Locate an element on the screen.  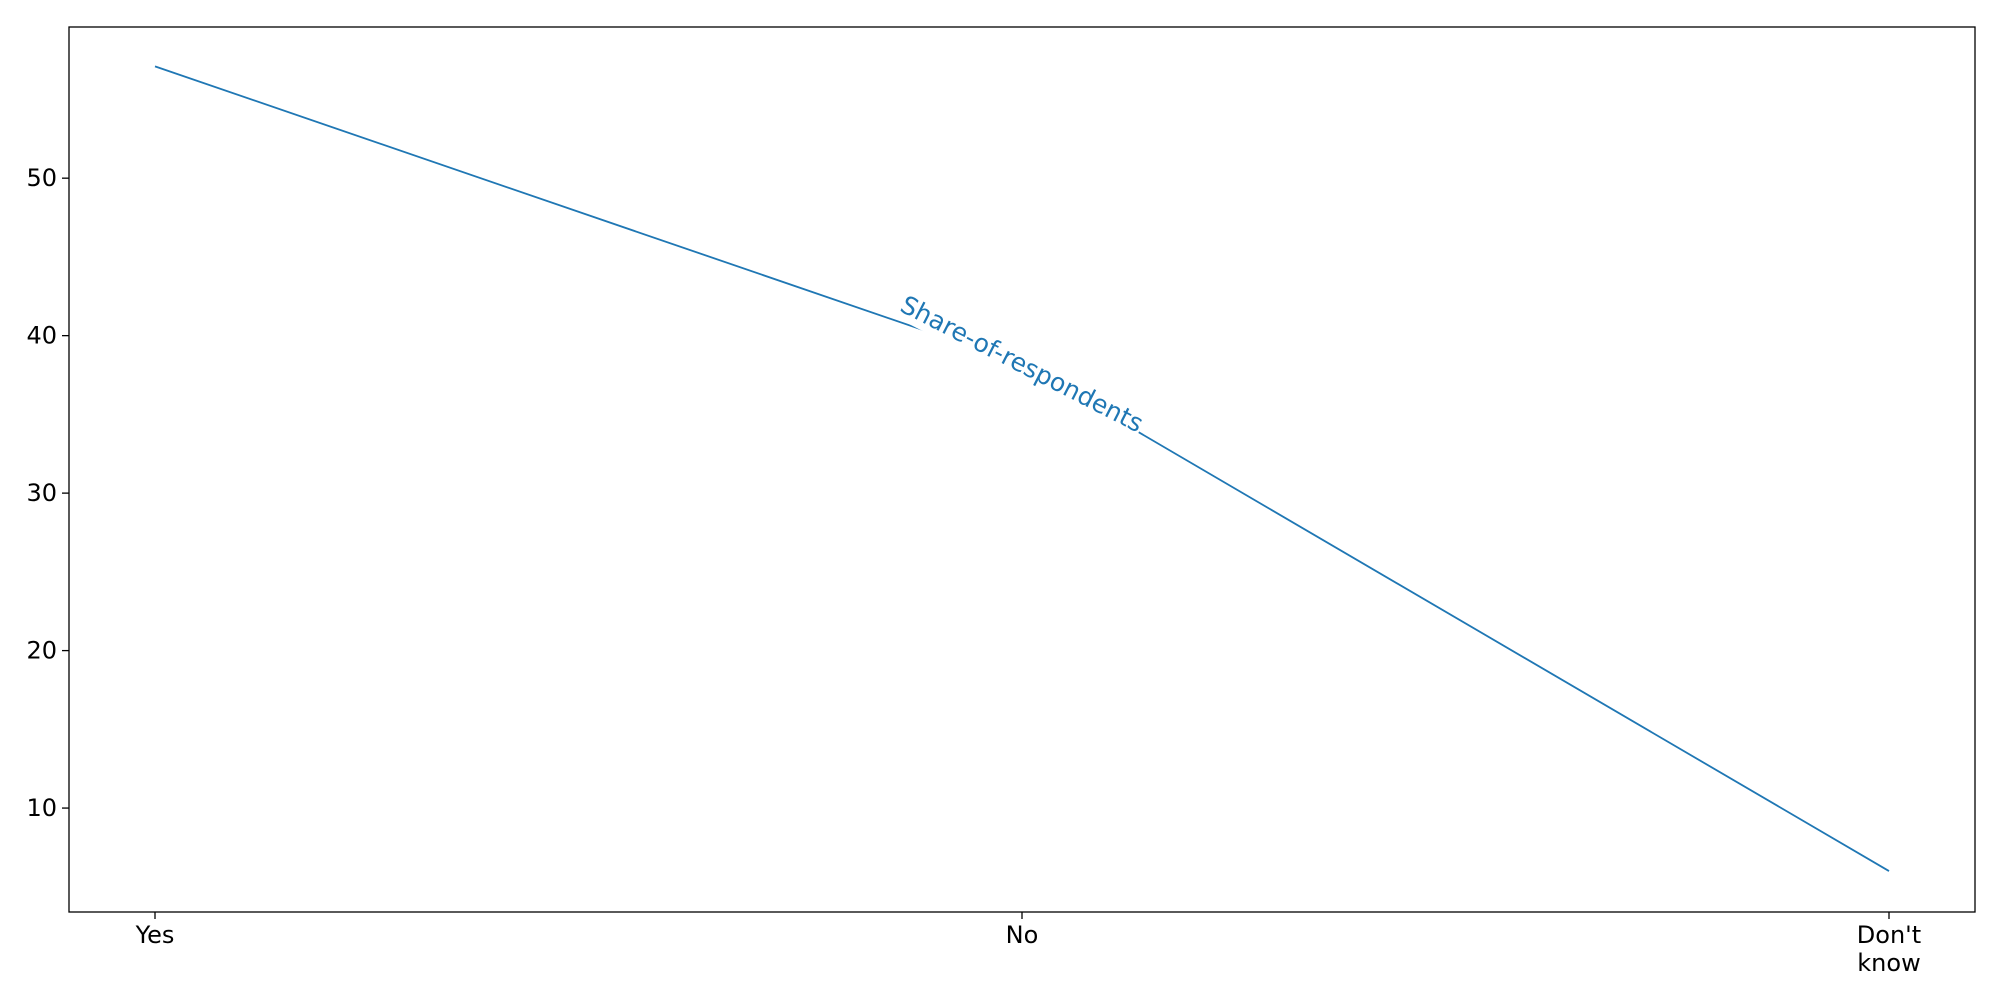
x-tick-label: Don't know is located at coordinates (1889, 949).